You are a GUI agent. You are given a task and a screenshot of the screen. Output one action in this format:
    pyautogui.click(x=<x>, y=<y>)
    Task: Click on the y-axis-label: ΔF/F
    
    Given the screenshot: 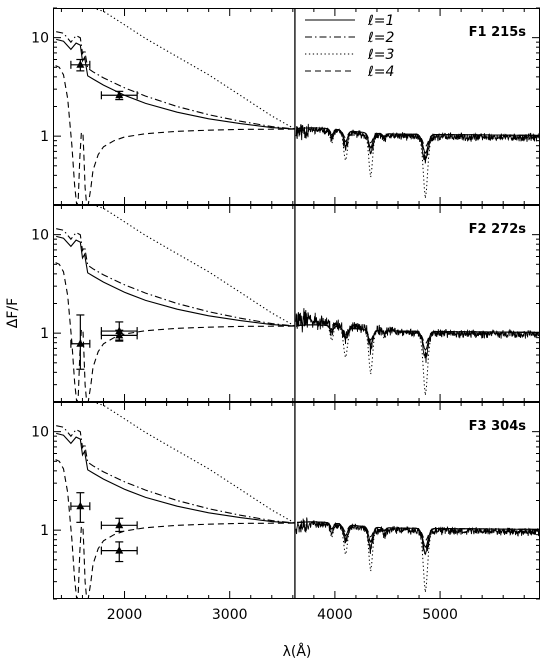 What is the action you would take?
    pyautogui.click(x=13, y=313)
    